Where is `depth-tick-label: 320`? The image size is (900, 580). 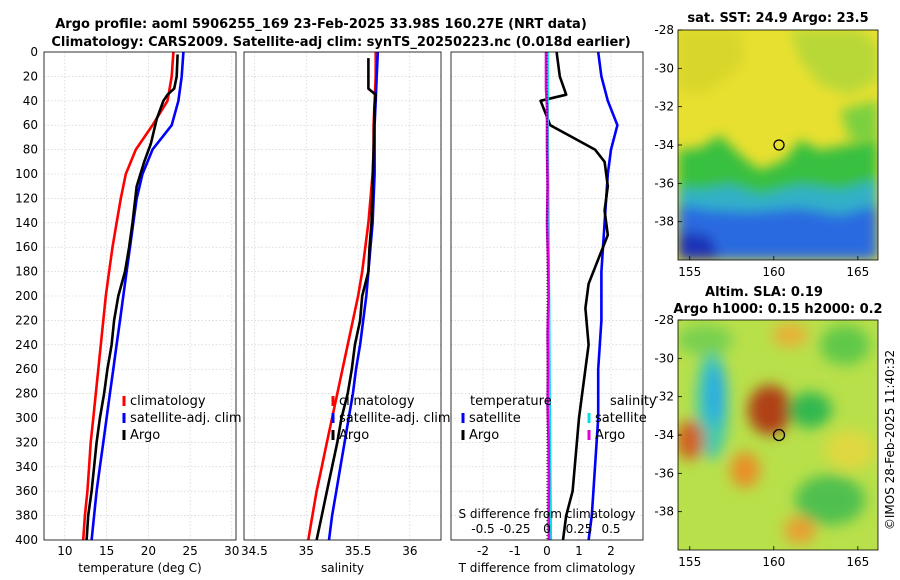 depth-tick-label: 320 is located at coordinates (26, 442).